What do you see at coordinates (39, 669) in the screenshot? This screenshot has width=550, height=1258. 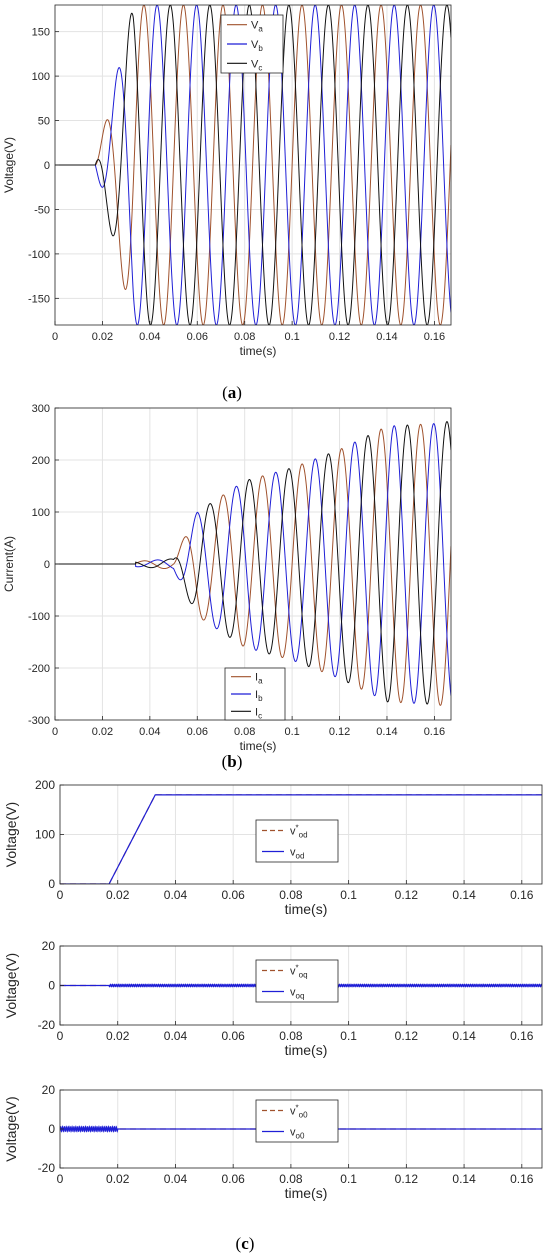 I see `y-tick-label-b-5: -200` at bounding box center [39, 669].